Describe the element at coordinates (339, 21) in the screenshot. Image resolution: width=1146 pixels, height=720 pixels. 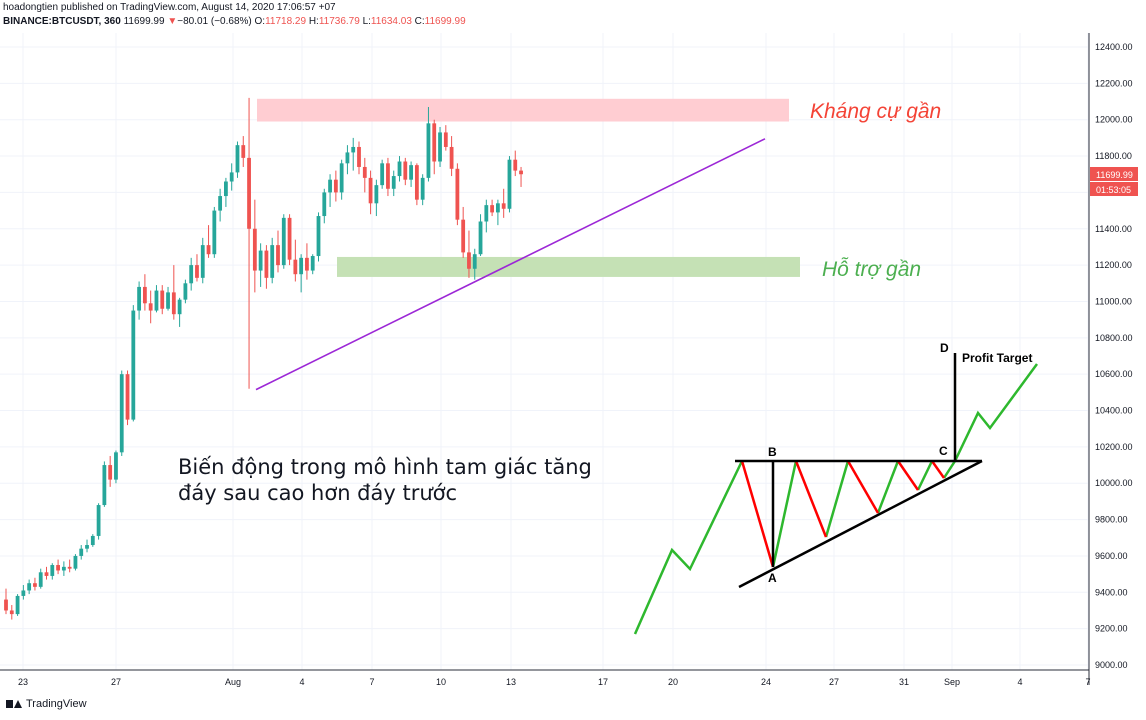
I see `high-value: 11736.79` at that location.